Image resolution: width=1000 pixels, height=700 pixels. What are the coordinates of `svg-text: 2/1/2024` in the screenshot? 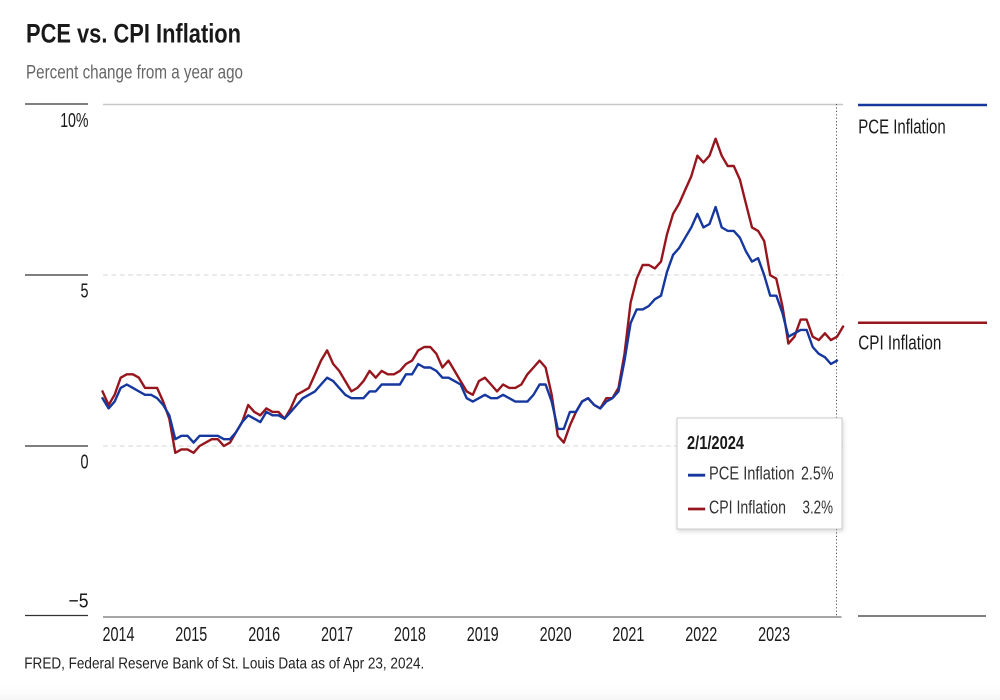 It's located at (716, 442).